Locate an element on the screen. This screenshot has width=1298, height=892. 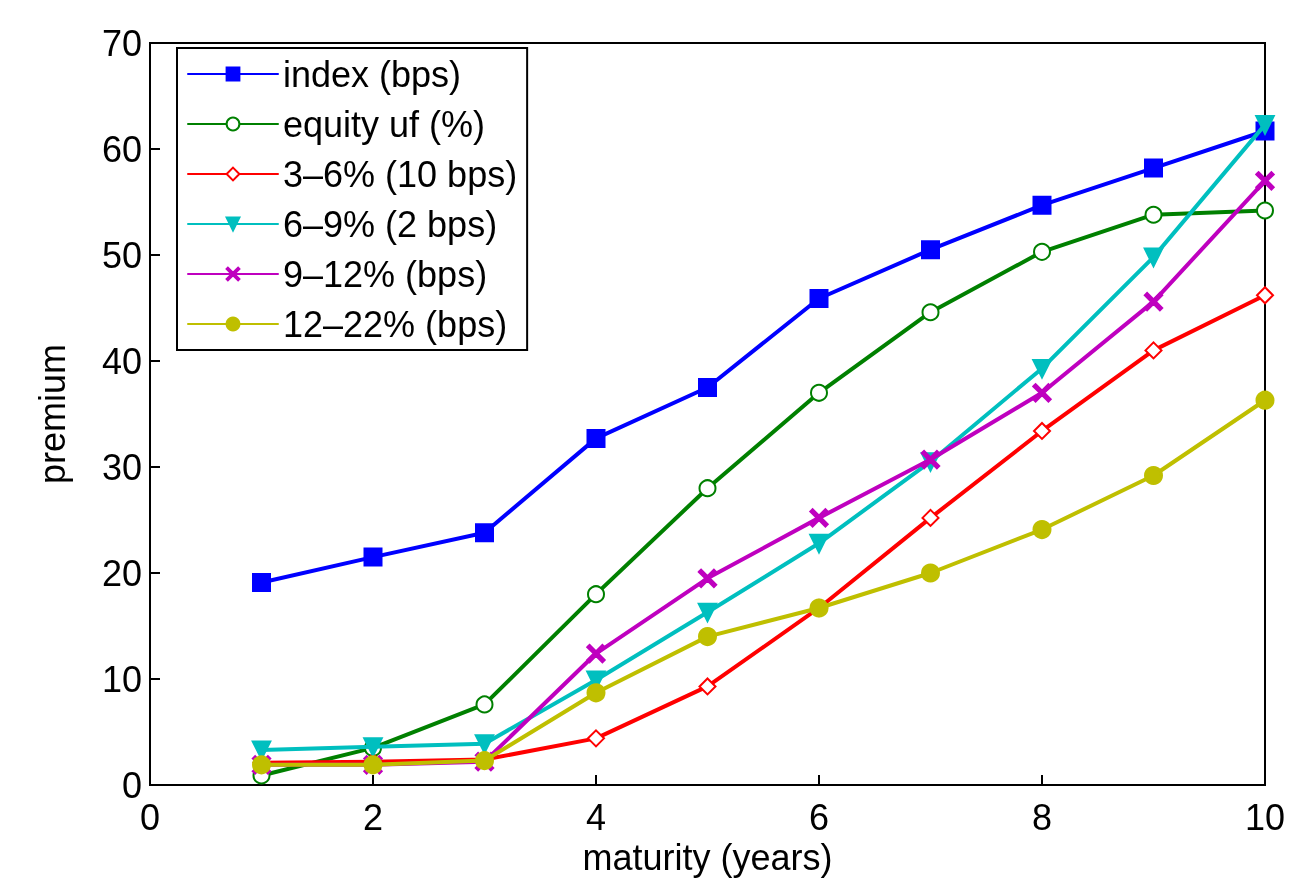
legend-label: equity uf (%) is located at coordinates (384, 124).